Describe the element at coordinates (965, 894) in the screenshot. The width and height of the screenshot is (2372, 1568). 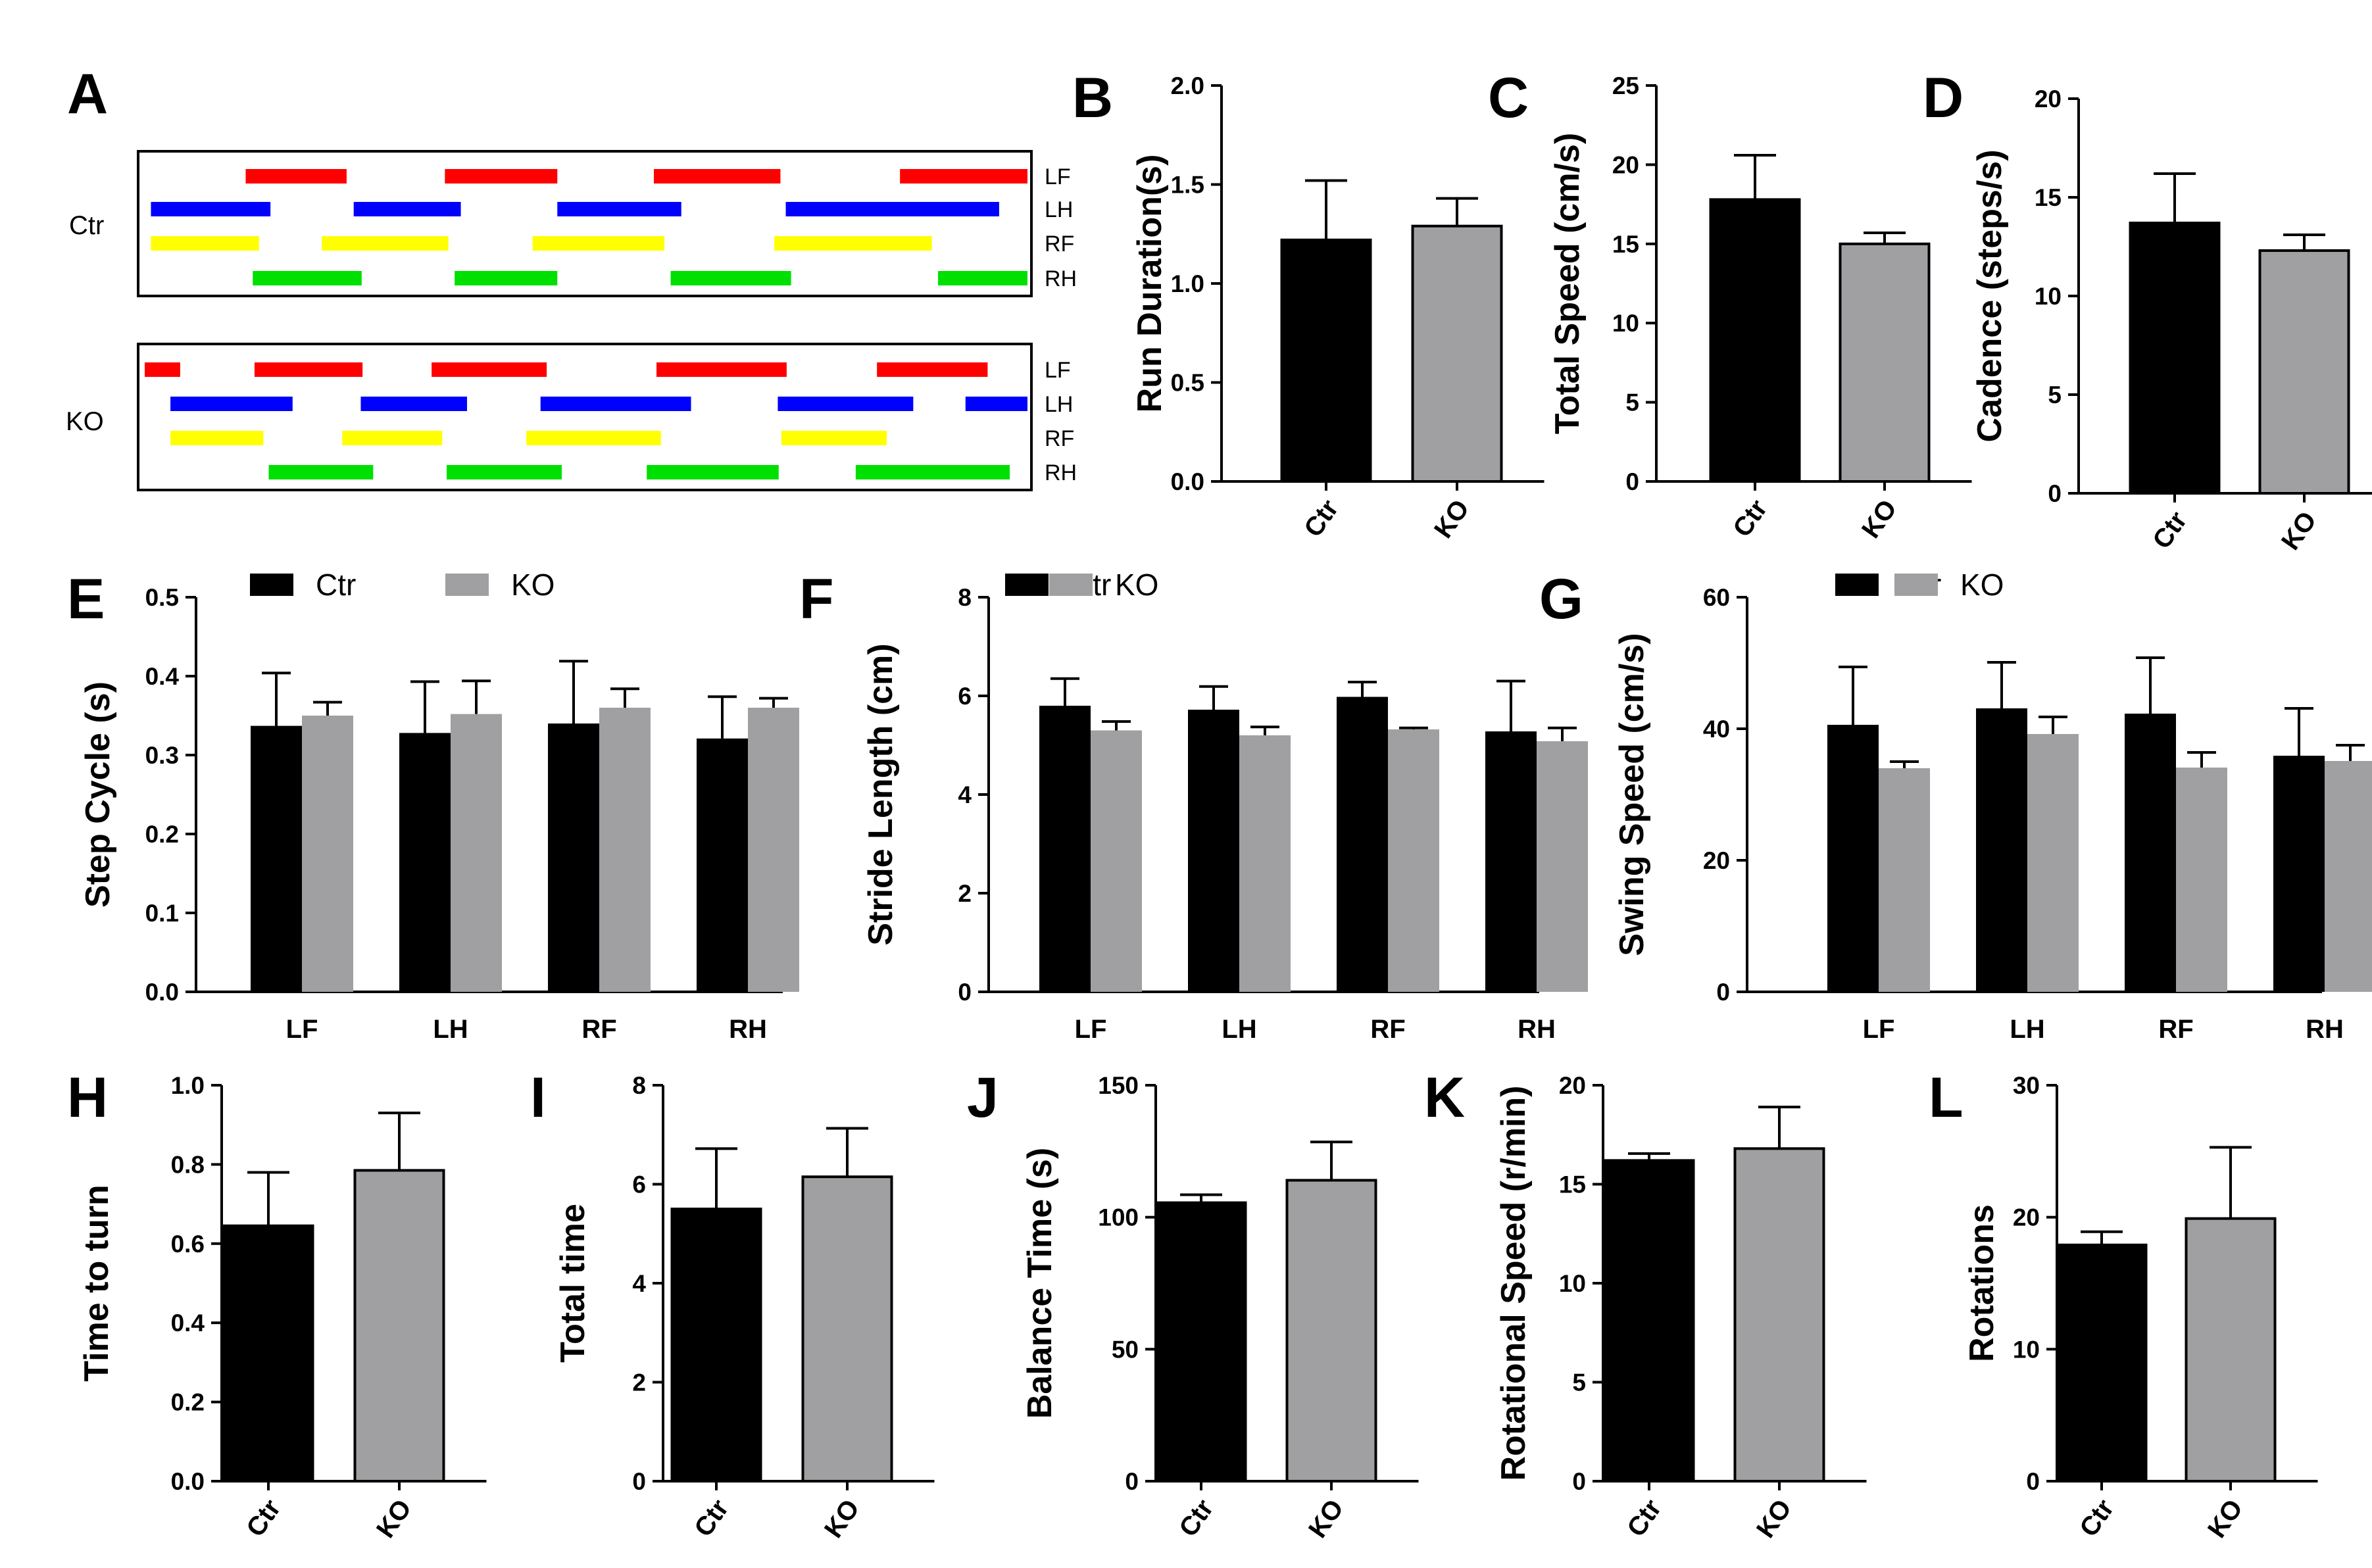
I see `y-tick-label: 2` at that location.